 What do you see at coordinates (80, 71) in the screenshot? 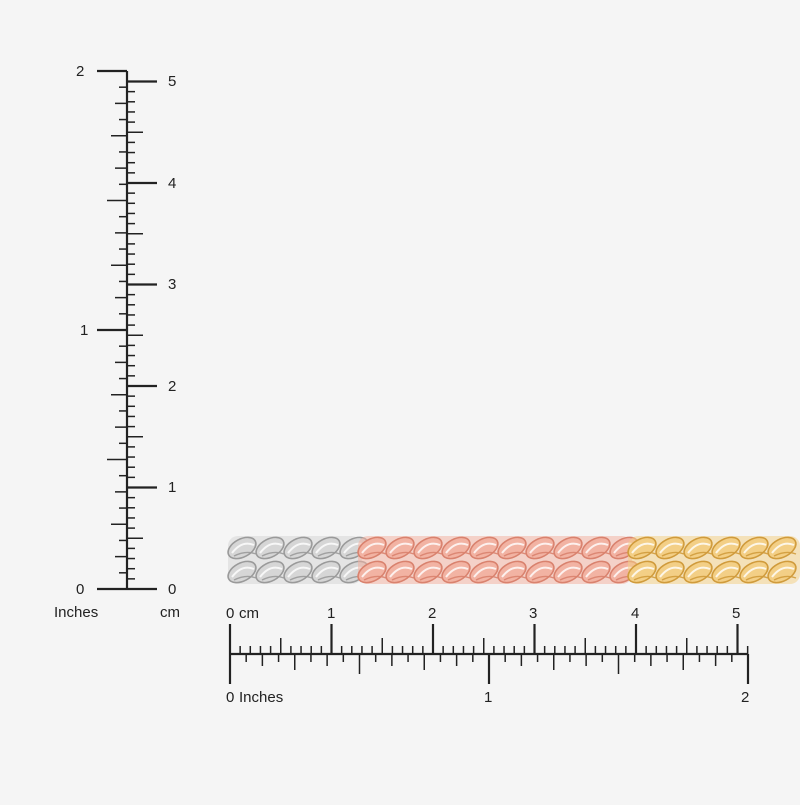
I see `vertical-inch-label-2: 2` at bounding box center [80, 71].